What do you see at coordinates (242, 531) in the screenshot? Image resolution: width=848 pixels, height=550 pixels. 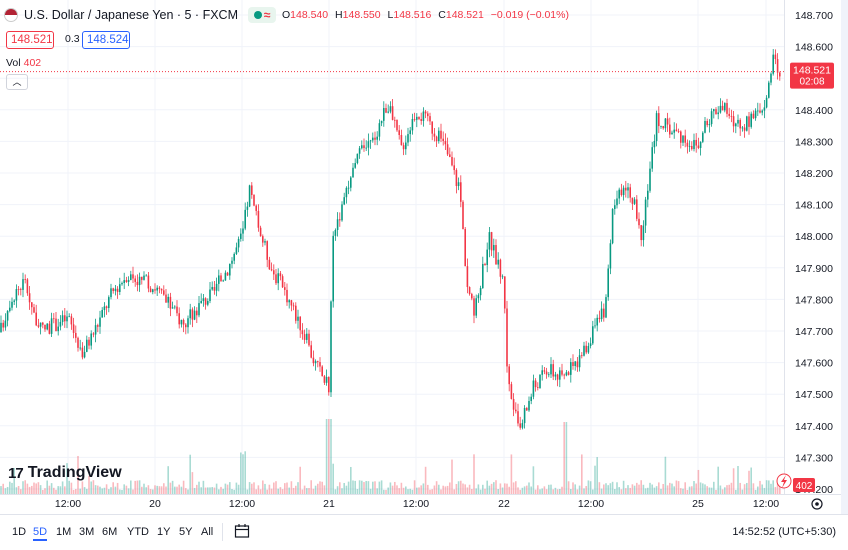 I see `calendar-range-icon` at bounding box center [242, 531].